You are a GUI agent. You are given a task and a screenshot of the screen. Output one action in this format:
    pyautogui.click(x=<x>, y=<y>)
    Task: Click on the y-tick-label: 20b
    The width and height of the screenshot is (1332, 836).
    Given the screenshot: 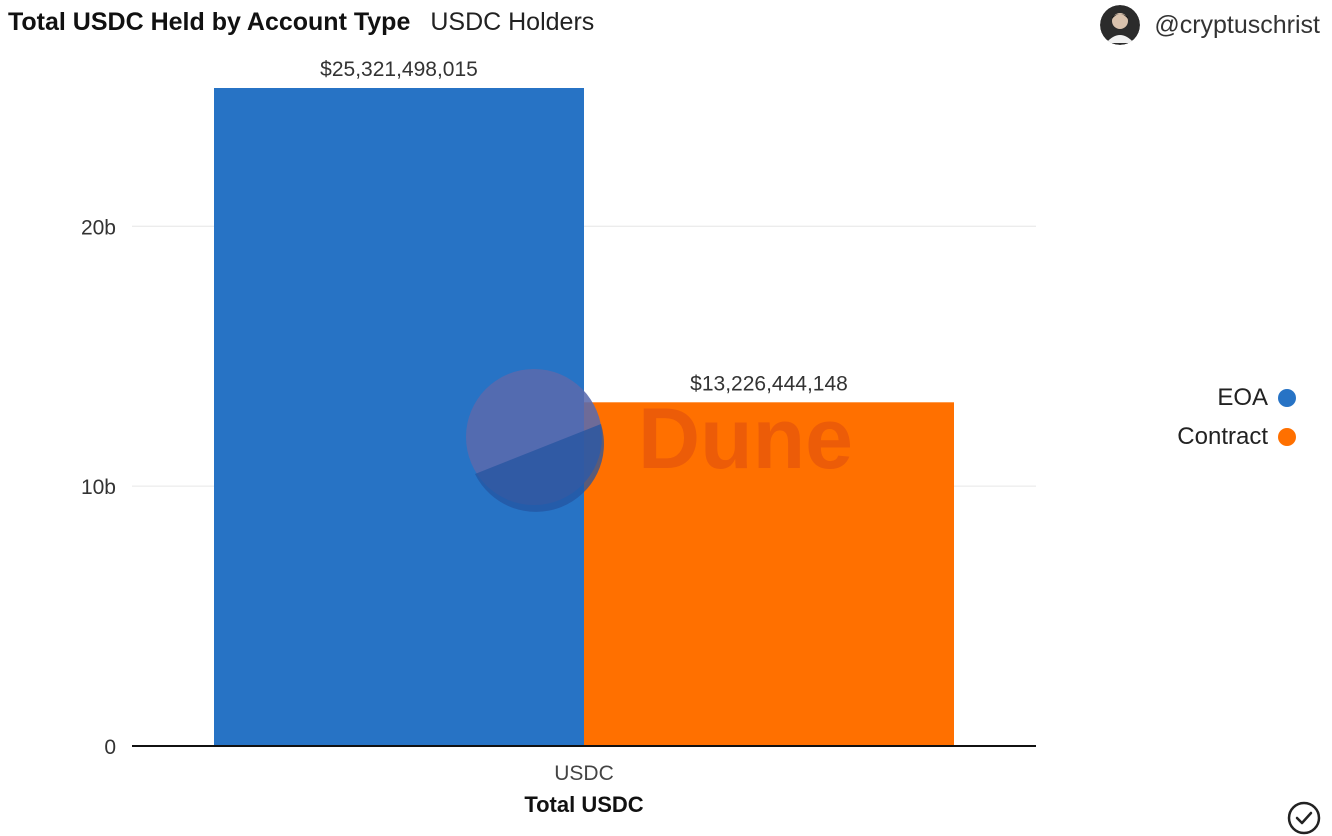 What is the action you would take?
    pyautogui.click(x=98, y=227)
    